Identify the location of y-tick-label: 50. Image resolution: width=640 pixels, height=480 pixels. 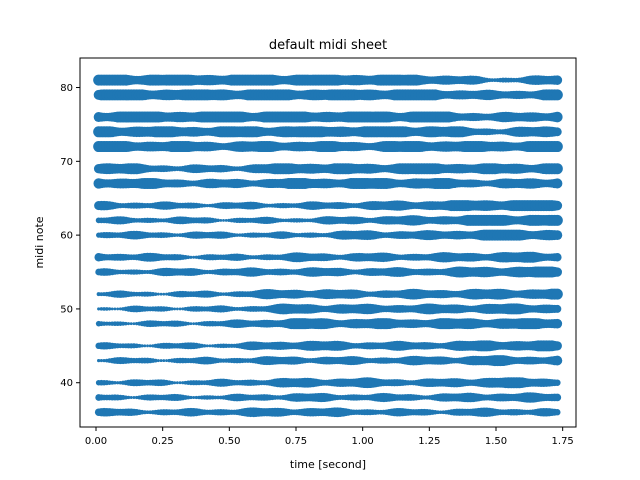
(66, 309).